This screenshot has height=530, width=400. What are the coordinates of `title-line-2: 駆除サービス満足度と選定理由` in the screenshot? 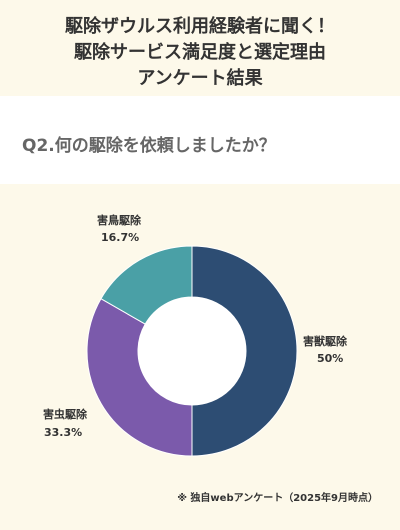 It's located at (200, 52).